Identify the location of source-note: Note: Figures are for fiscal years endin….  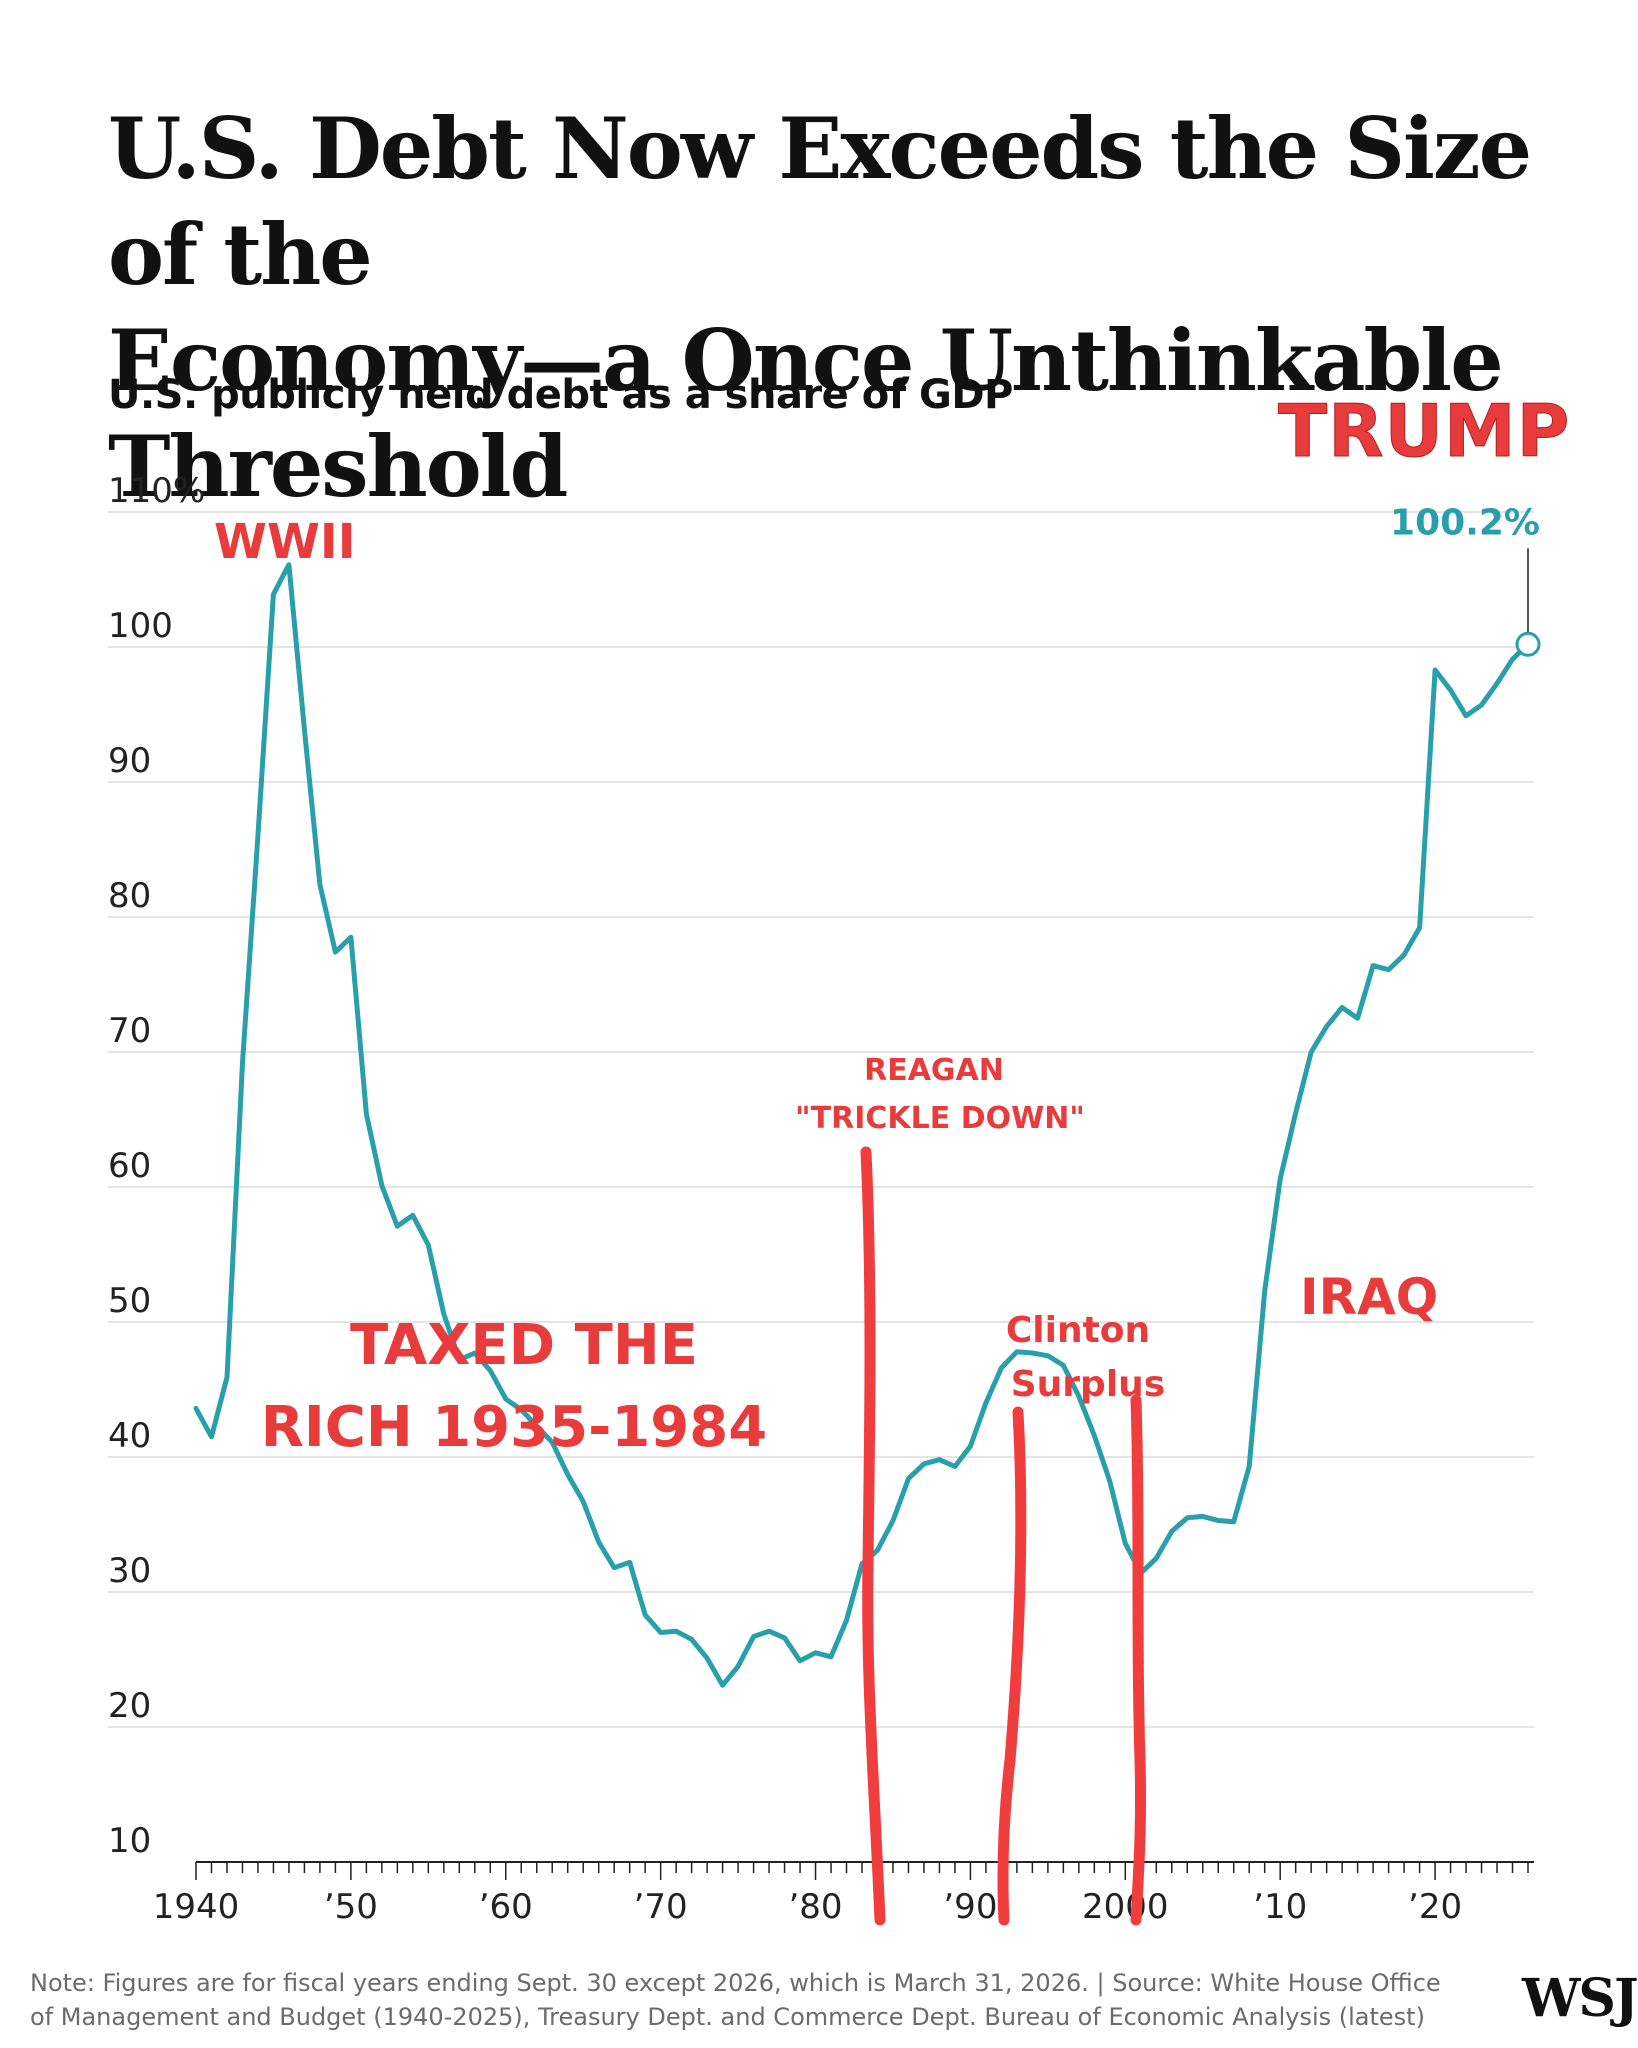
(740, 2000).